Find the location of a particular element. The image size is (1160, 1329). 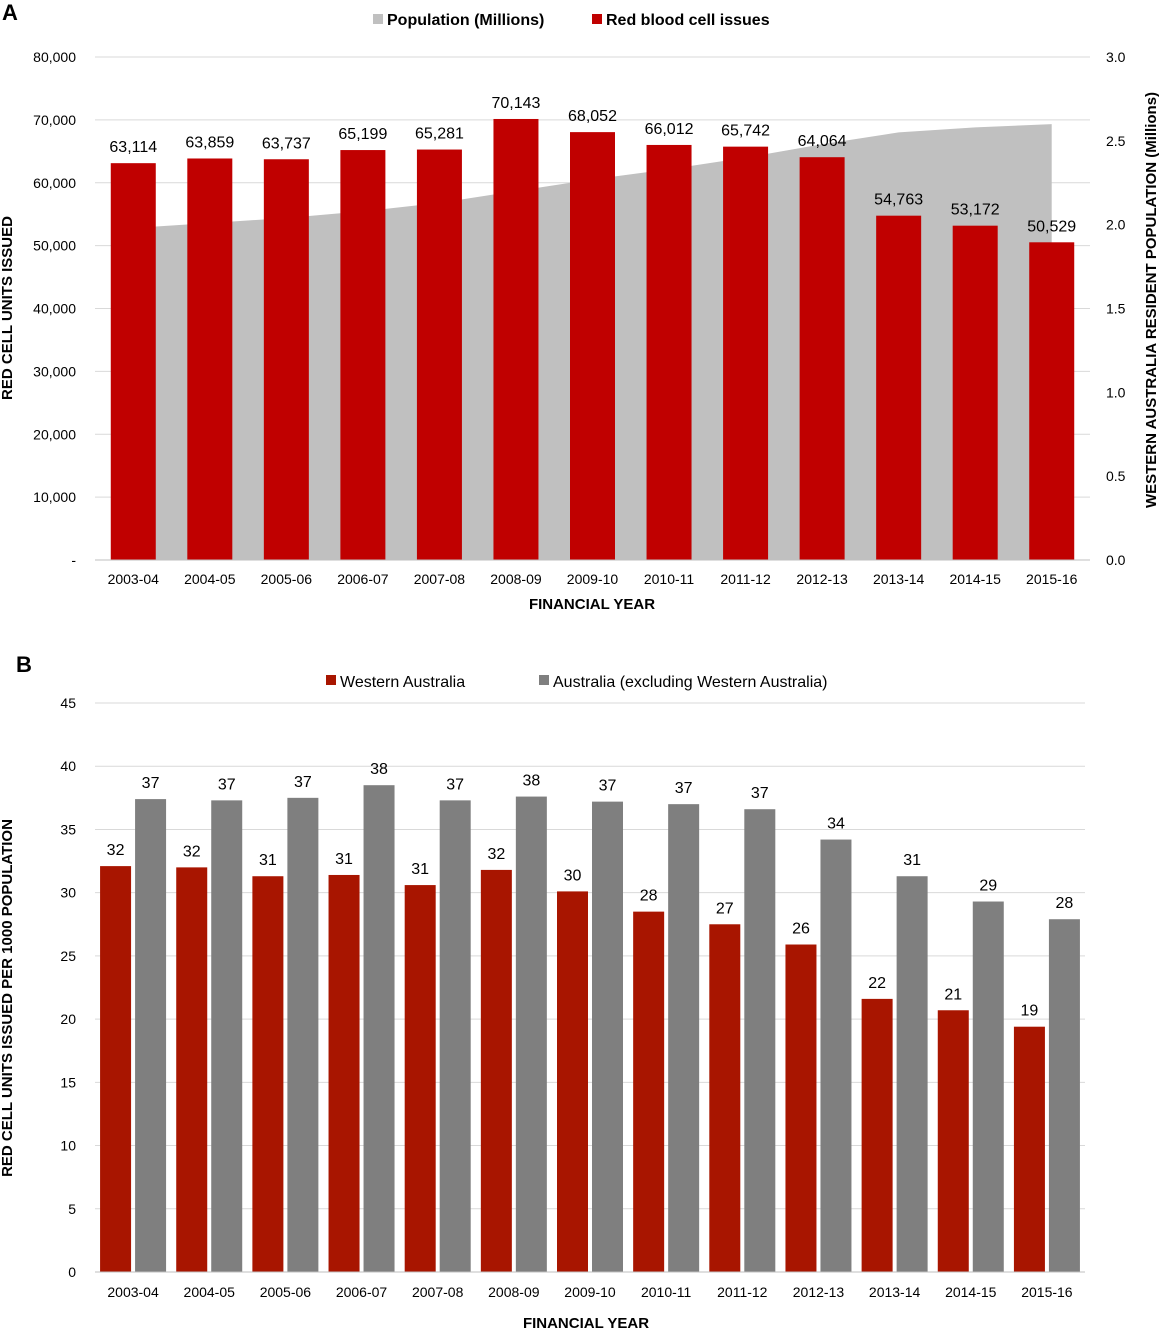

data-label-australia: 34 is located at coordinates (836, 824).